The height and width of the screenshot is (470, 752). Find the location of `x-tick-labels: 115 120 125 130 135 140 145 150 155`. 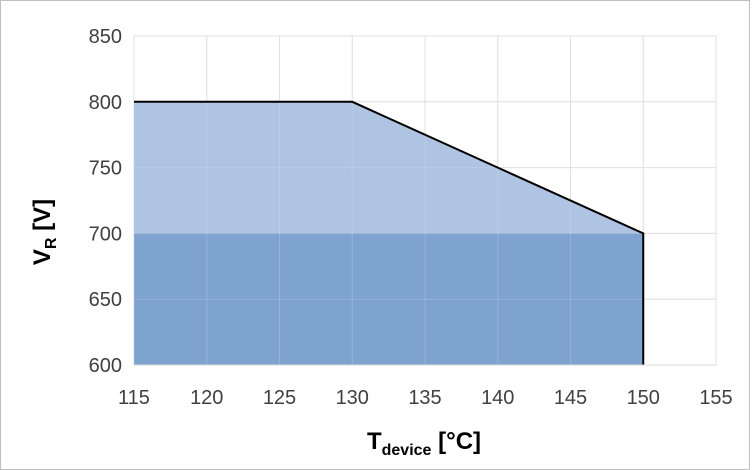

x-tick-labels: 115 120 125 130 135 140 145 150 155 is located at coordinates (425, 398).